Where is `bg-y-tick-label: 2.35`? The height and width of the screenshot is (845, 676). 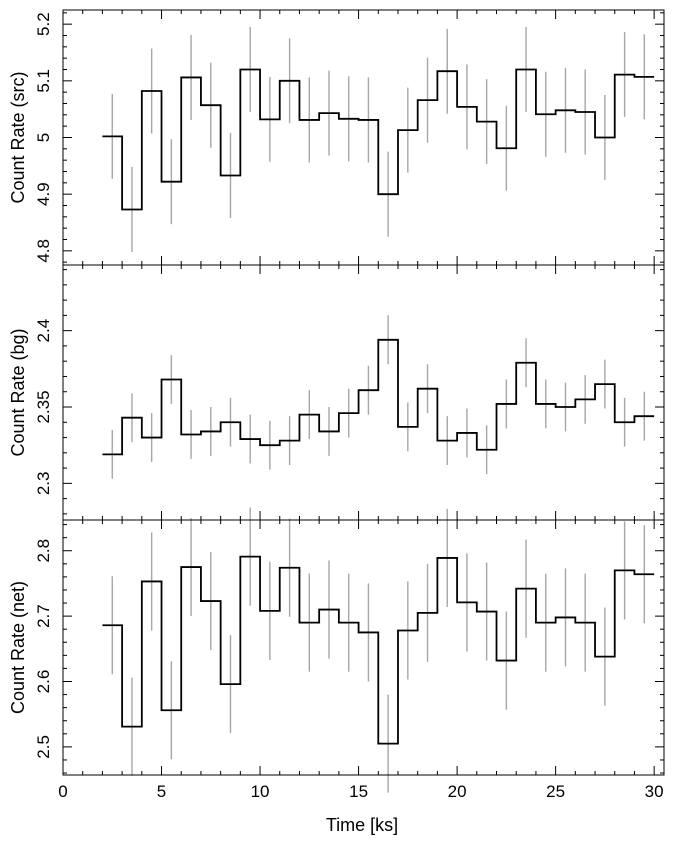 bg-y-tick-label: 2.35 is located at coordinates (43, 406).